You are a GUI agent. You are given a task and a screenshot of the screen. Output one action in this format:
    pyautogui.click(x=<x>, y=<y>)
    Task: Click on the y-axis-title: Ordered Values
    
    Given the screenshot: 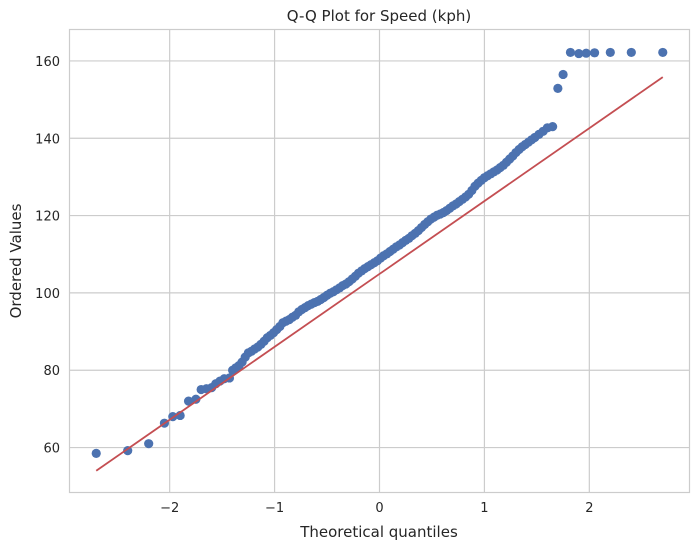 What is the action you would take?
    pyautogui.click(x=16, y=260)
    